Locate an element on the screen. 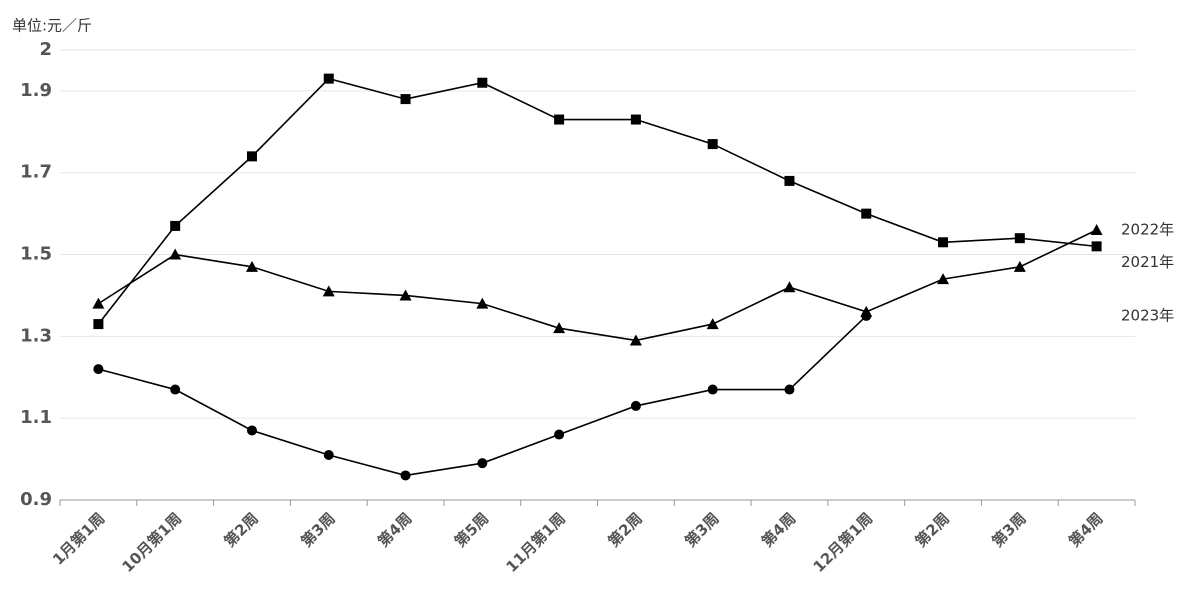 This screenshot has height=600, width=1200. x-tick-label: 1月第1周 is located at coordinates (78, 538).